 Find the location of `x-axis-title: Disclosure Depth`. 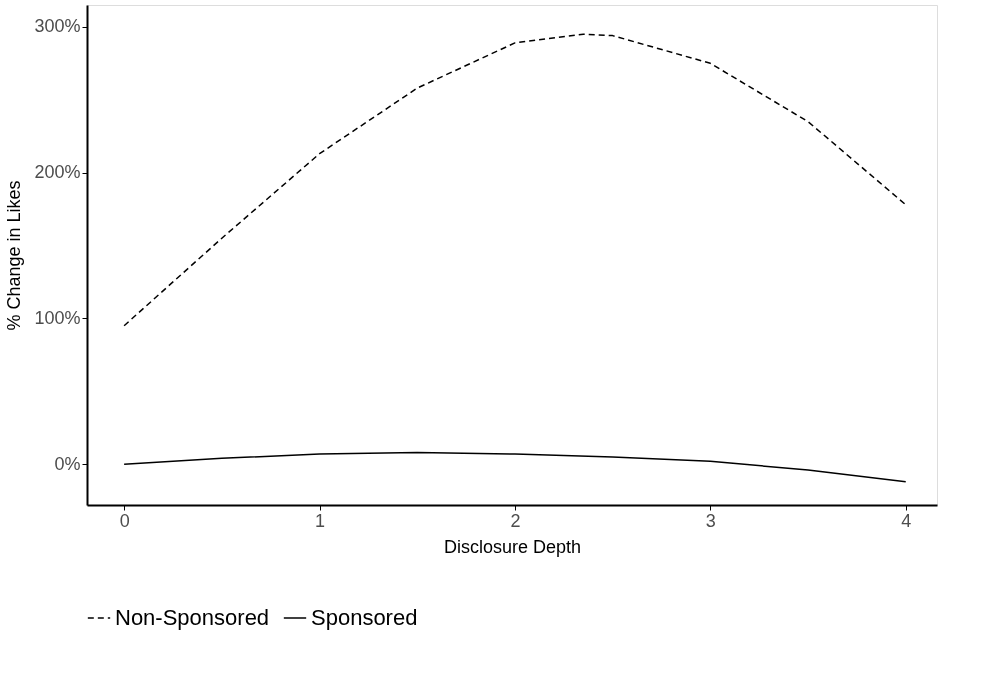

x-axis-title: Disclosure Depth is located at coordinates (512, 546).